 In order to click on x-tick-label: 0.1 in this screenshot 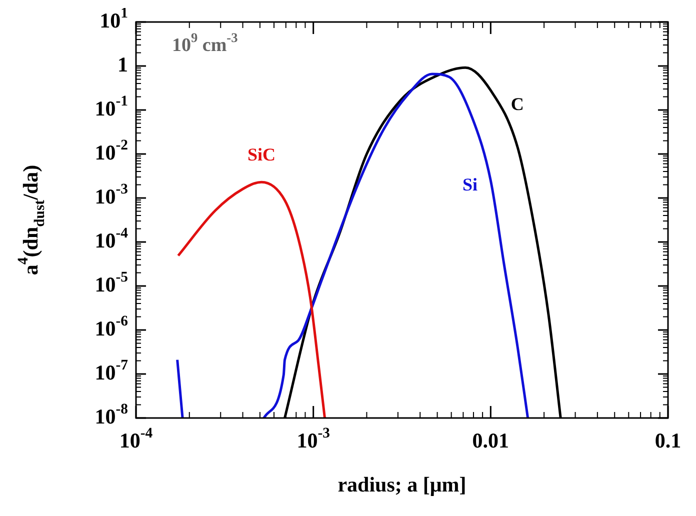, I will do `click(668, 440)`.